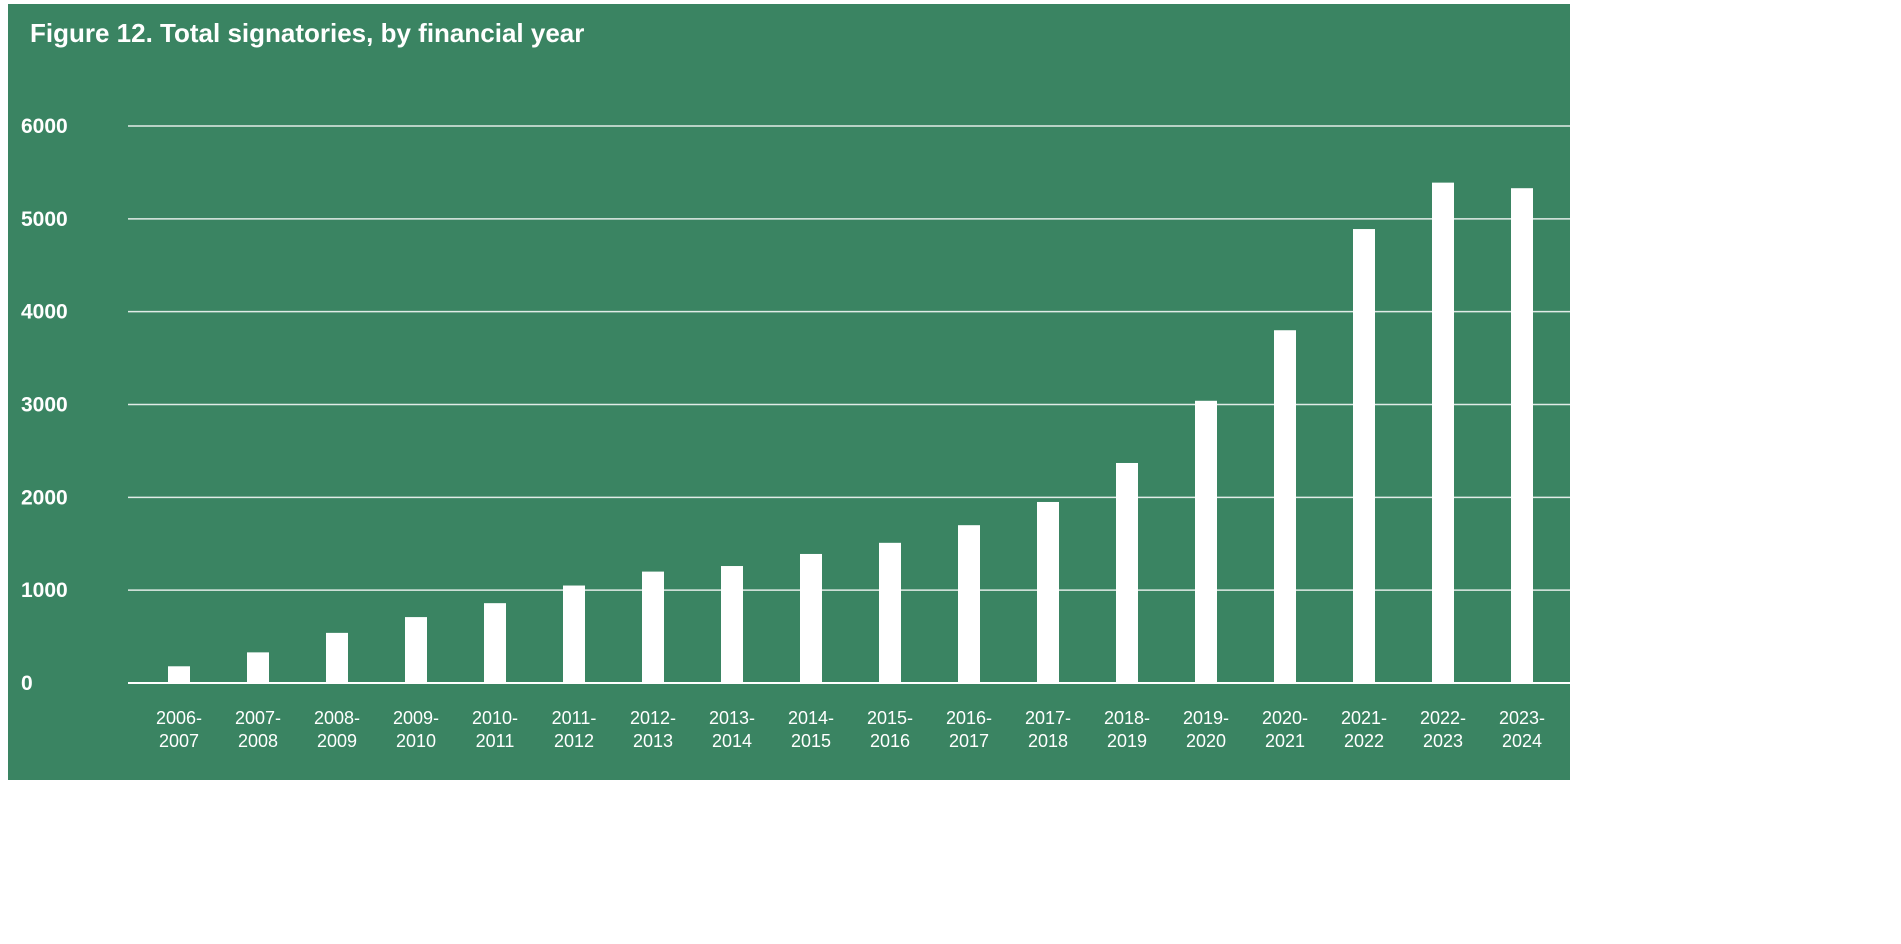 Image resolution: width=1901 pixels, height=944 pixels. Describe the element at coordinates (179, 718) in the screenshot. I see `x-tick-label: 2006-` at that location.